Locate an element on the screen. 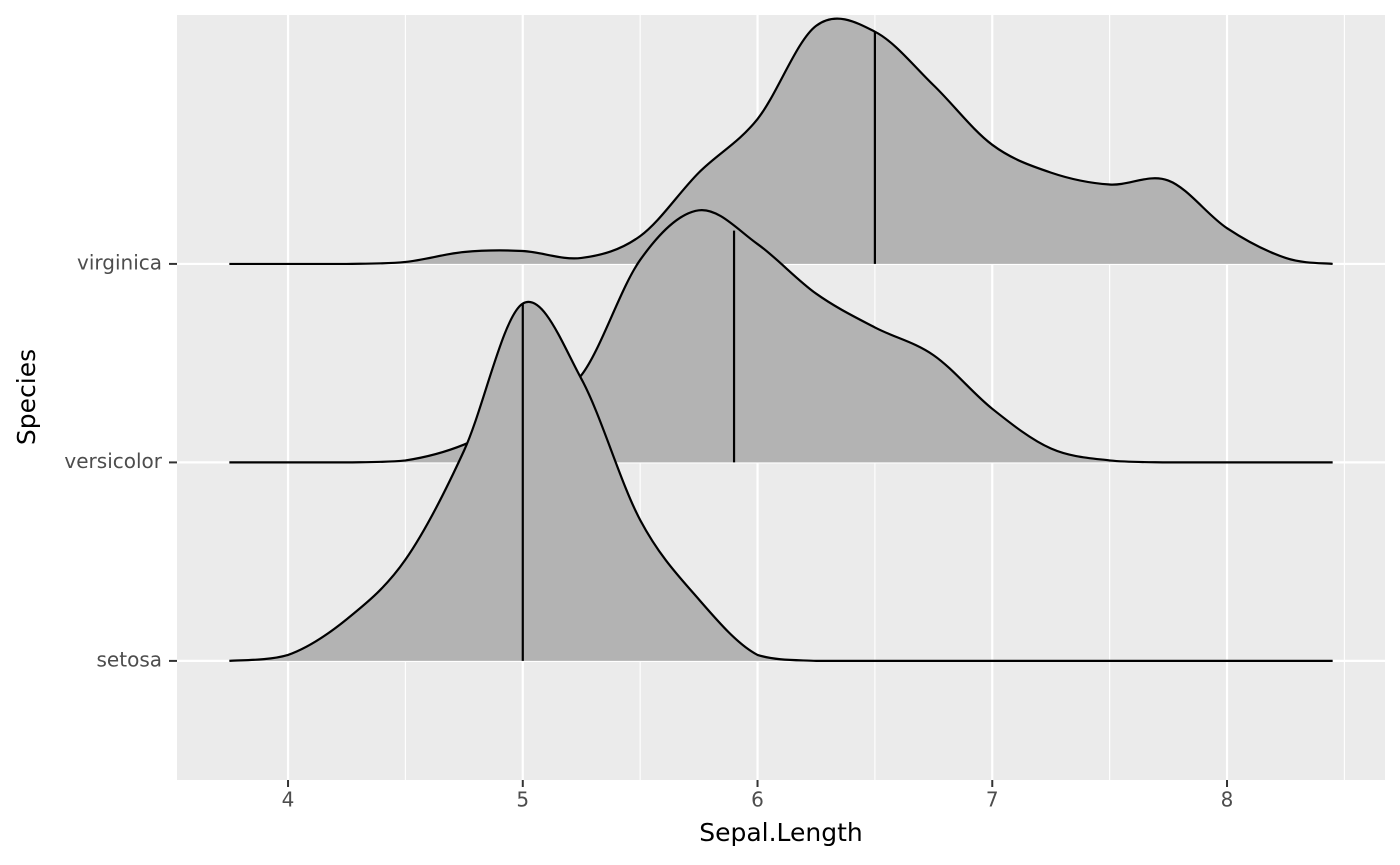 The image size is (1400, 865). y-tick-label: setosa is located at coordinates (129, 659).